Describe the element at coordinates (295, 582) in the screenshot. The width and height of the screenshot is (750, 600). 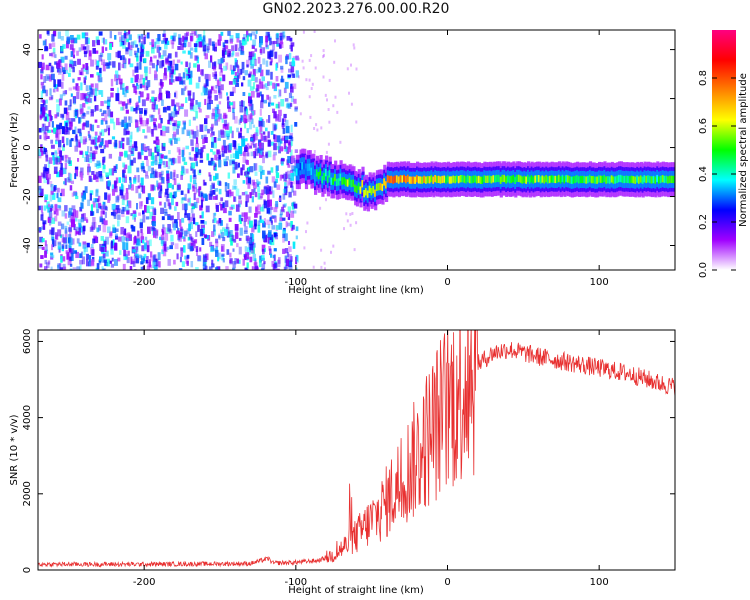
I see `snr-x-tick-label: -100` at that location.